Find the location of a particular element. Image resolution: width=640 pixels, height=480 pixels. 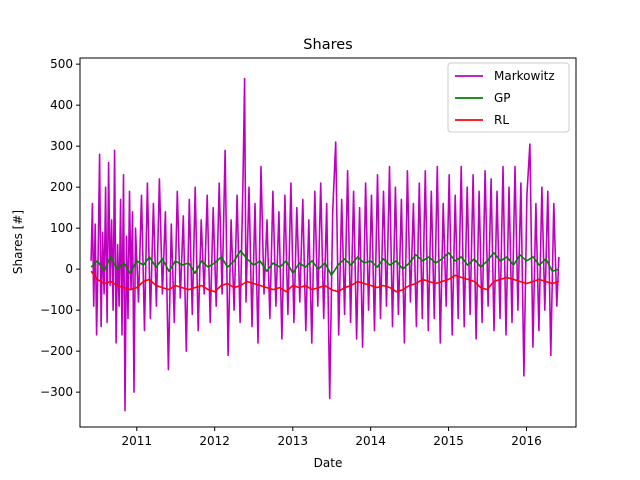

legend-label-markowitz: Markowitz is located at coordinates (524, 76).